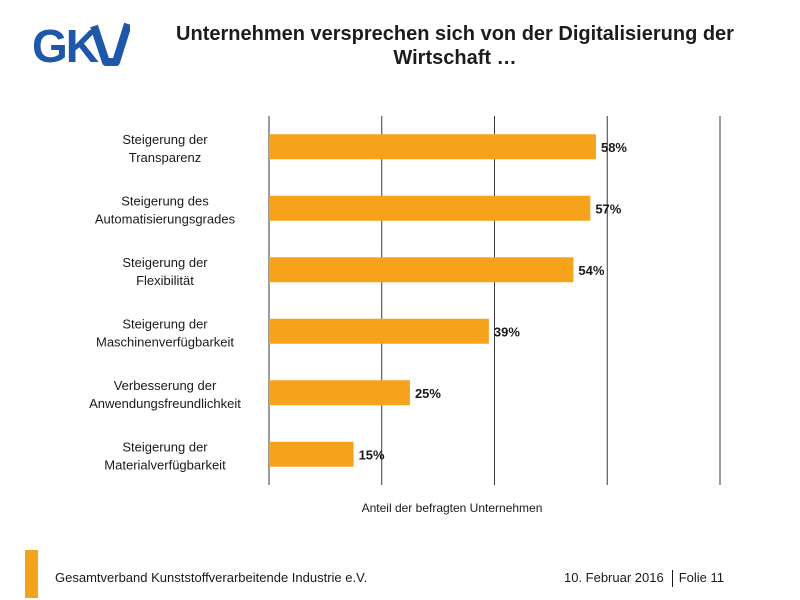  Describe the element at coordinates (165, 148) in the screenshot. I see `category-label: Steigerung der Transparenz` at that location.